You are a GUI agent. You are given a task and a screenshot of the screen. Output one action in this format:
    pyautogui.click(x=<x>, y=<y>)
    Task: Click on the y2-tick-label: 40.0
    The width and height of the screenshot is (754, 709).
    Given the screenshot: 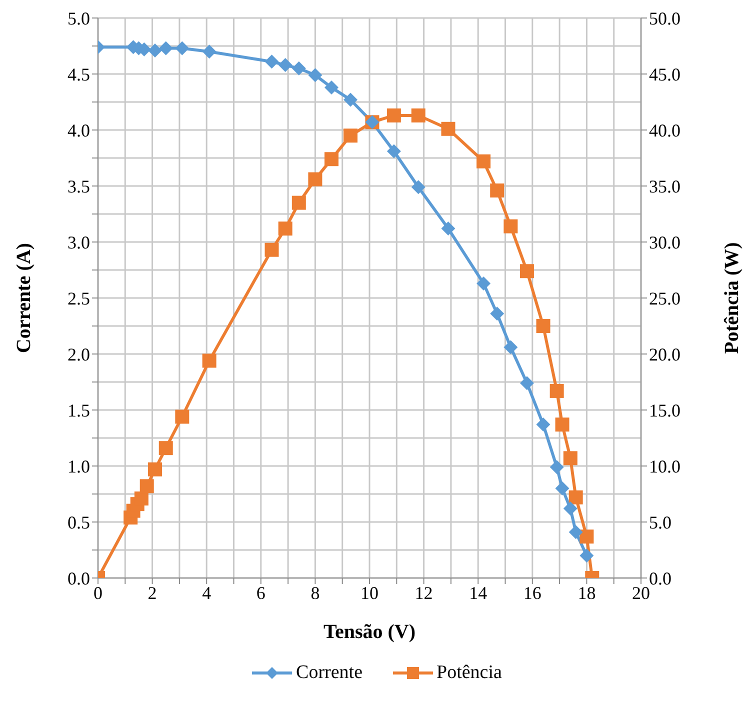 What is the action you would take?
    pyautogui.click(x=664, y=130)
    